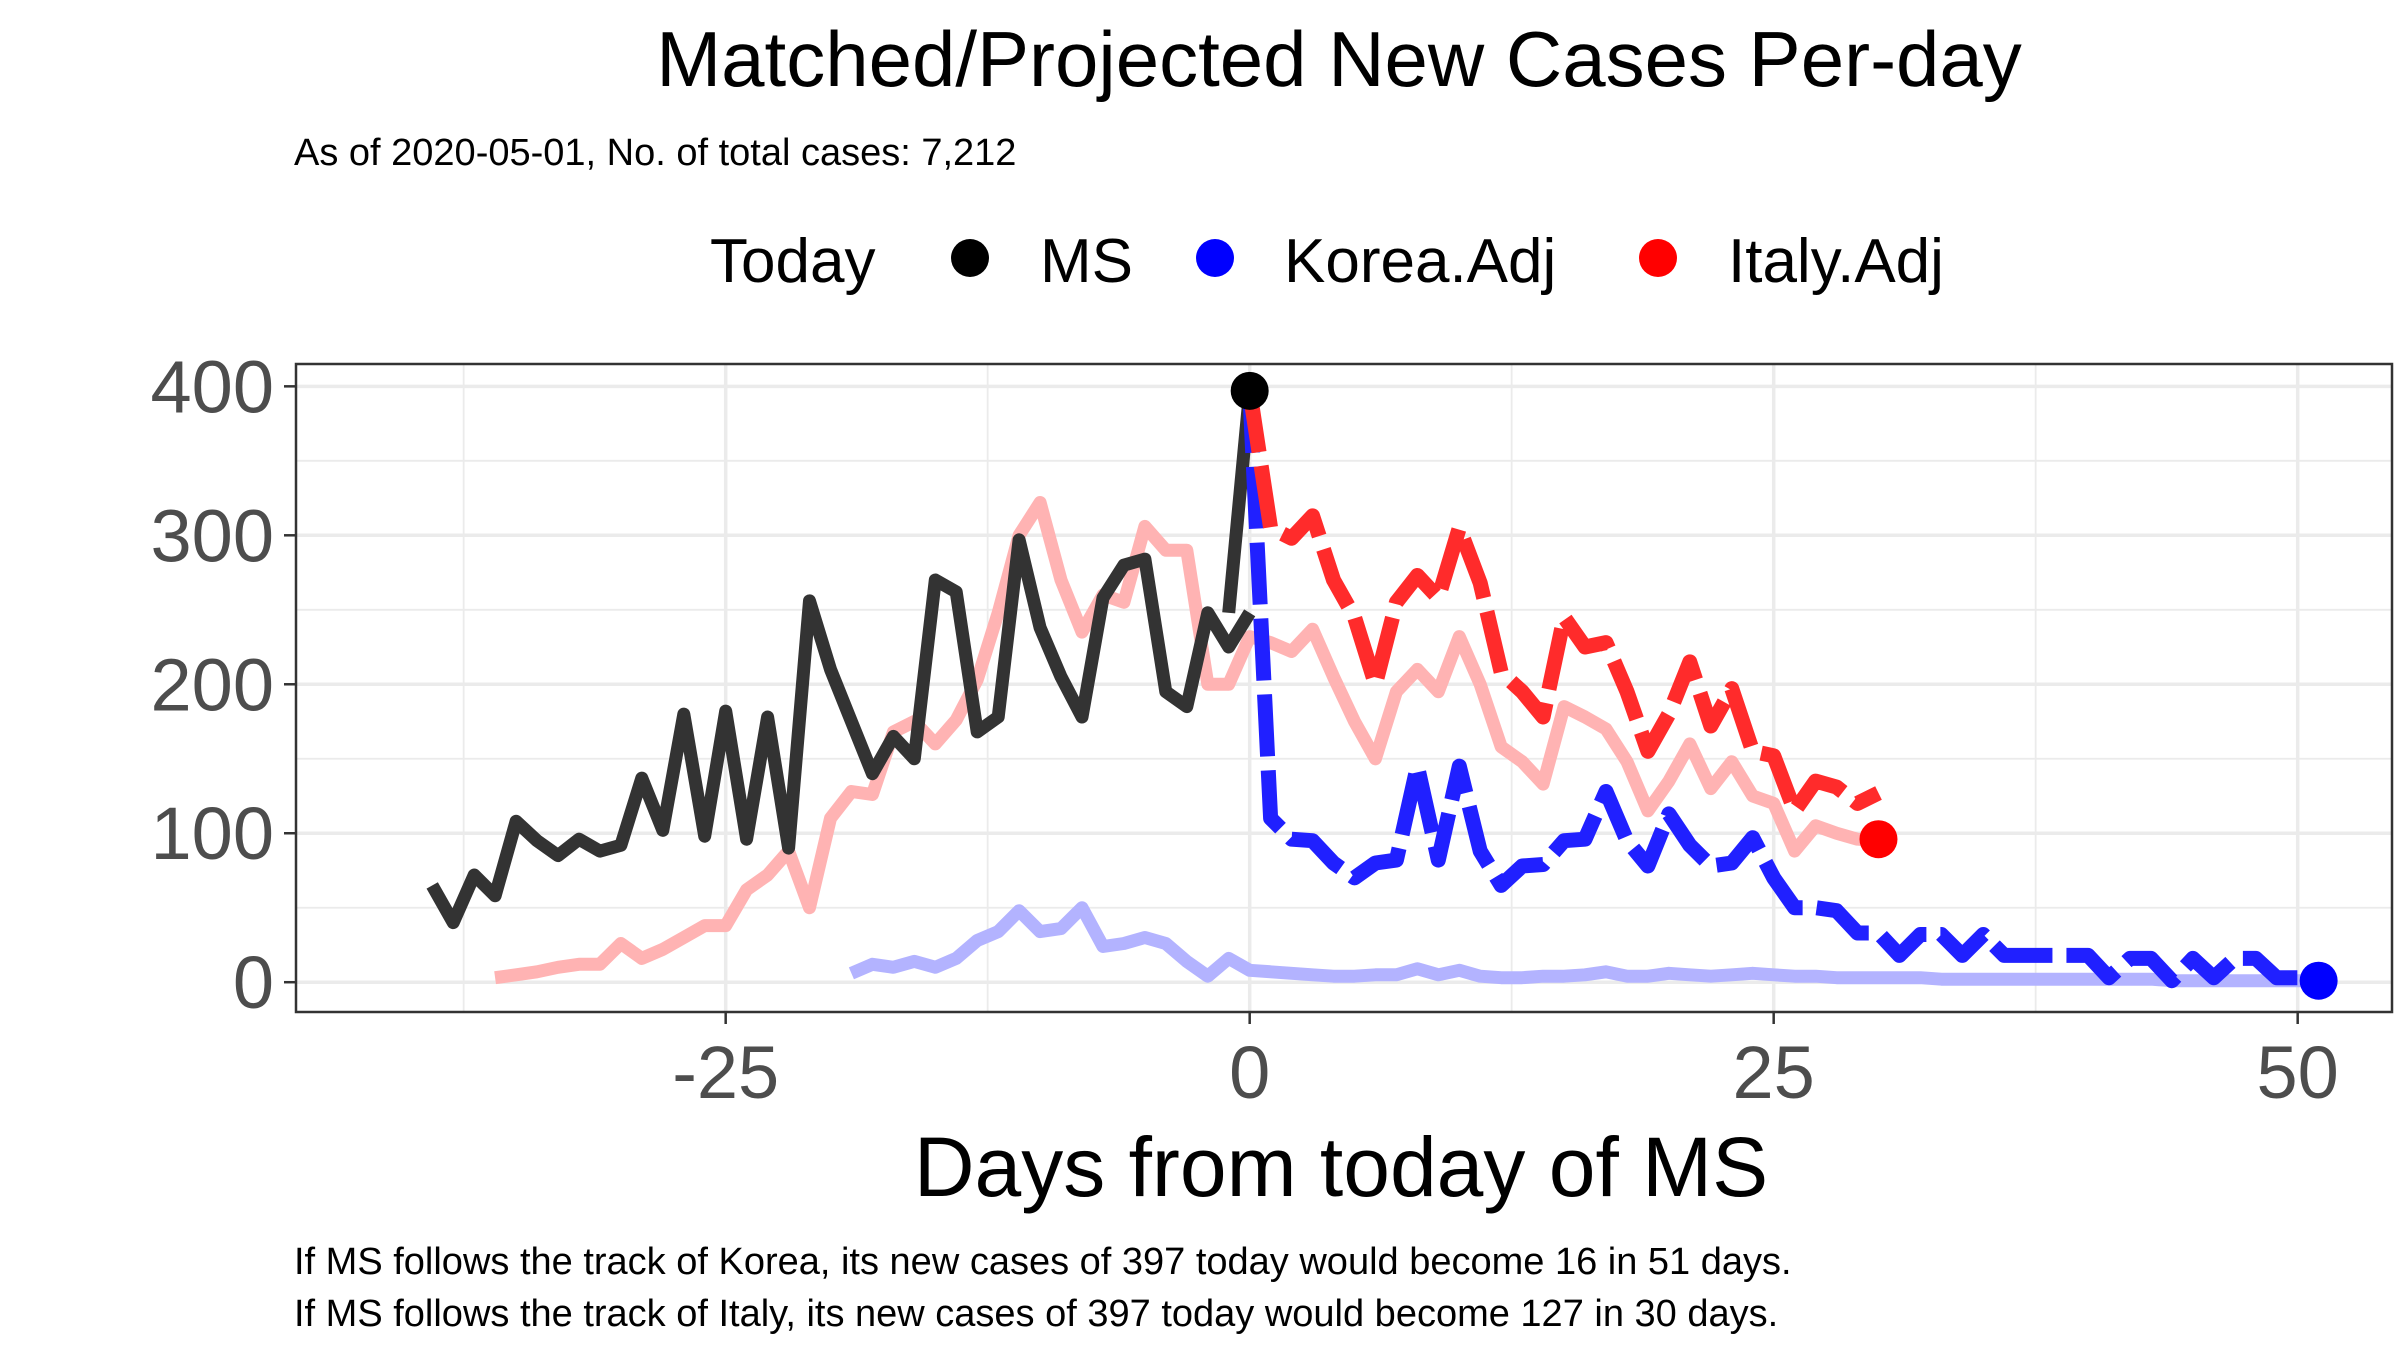 The image size is (2400, 1350). What do you see at coordinates (841, 731) in the screenshot?
I see `series-line-ms` at bounding box center [841, 731].